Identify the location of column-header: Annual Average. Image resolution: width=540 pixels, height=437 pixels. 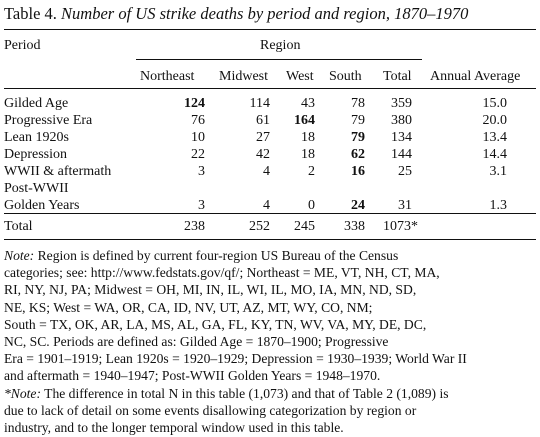
(475, 76).